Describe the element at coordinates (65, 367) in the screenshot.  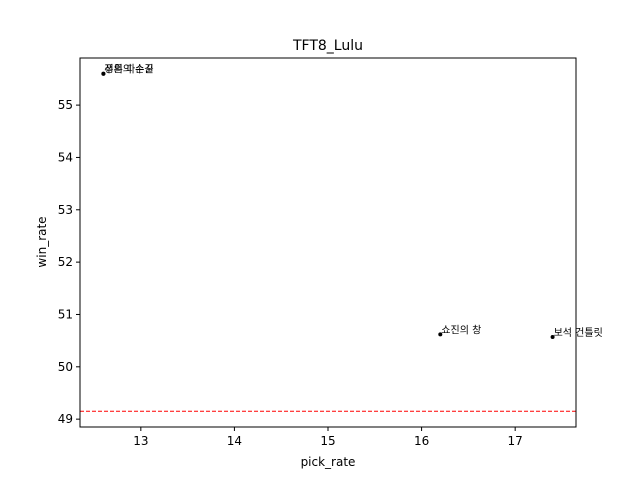
I see `y-tick-label: 50` at that location.